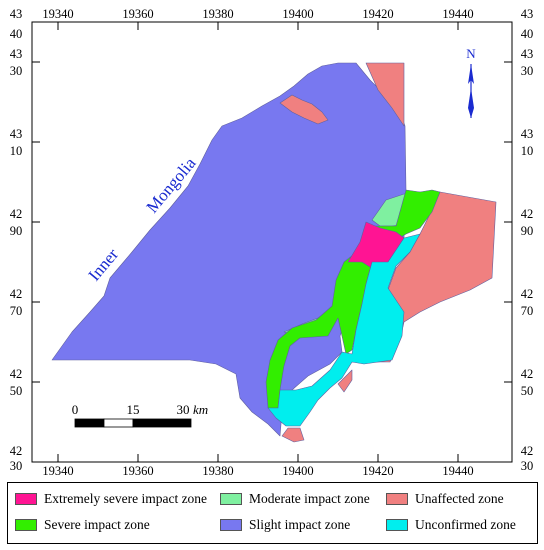 The width and height of the screenshot is (544, 550). Describe the element at coordinates (527, 134) in the screenshot. I see `y-tick-right-3a: 43` at that location.